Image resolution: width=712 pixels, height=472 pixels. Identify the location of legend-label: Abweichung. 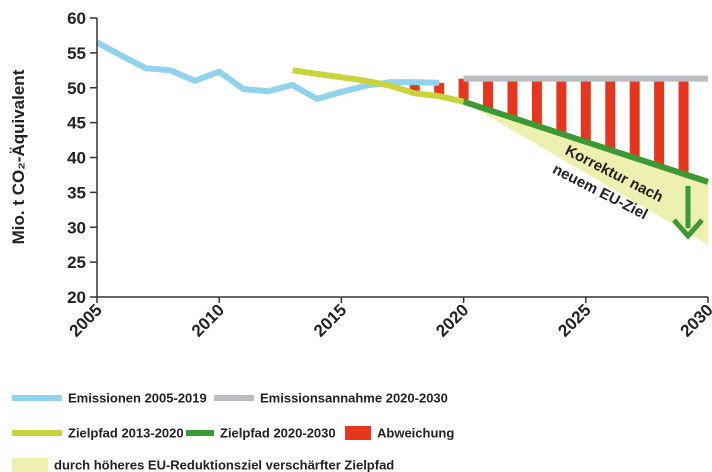
(415, 432).